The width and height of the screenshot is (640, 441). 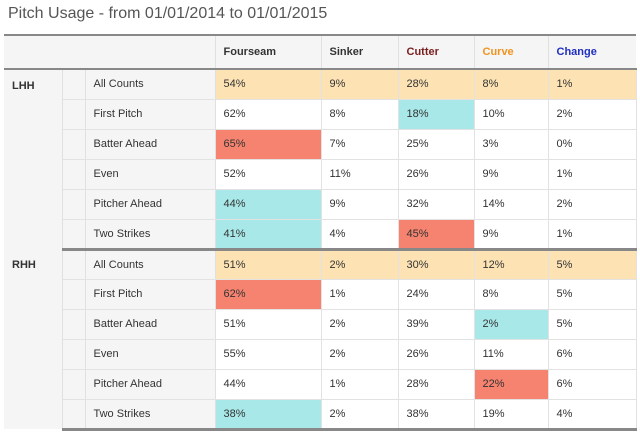 I want to click on table-row: Pitcher Ahead 44% 1% 28% 22% 6%, so click(x=320, y=384).